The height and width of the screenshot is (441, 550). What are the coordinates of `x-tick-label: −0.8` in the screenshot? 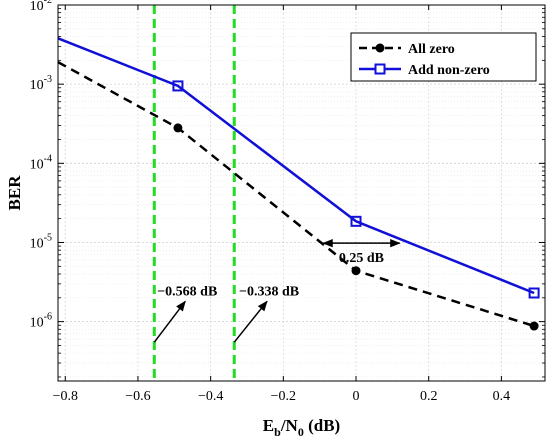 It's located at (65, 396).